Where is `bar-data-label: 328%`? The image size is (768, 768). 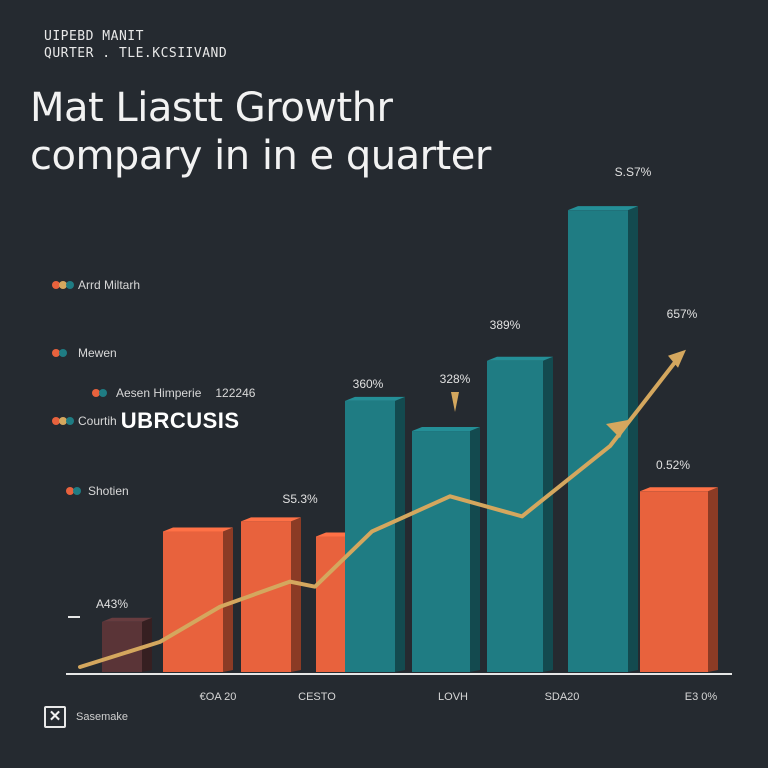 bar-data-label: 328% is located at coordinates (455, 379).